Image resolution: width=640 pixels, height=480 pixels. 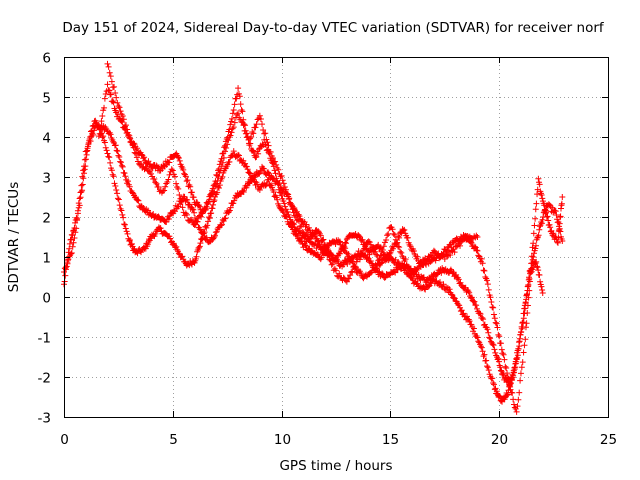 What do you see at coordinates (46, 299) in the screenshot?
I see `y-tick-label: 0` at bounding box center [46, 299].